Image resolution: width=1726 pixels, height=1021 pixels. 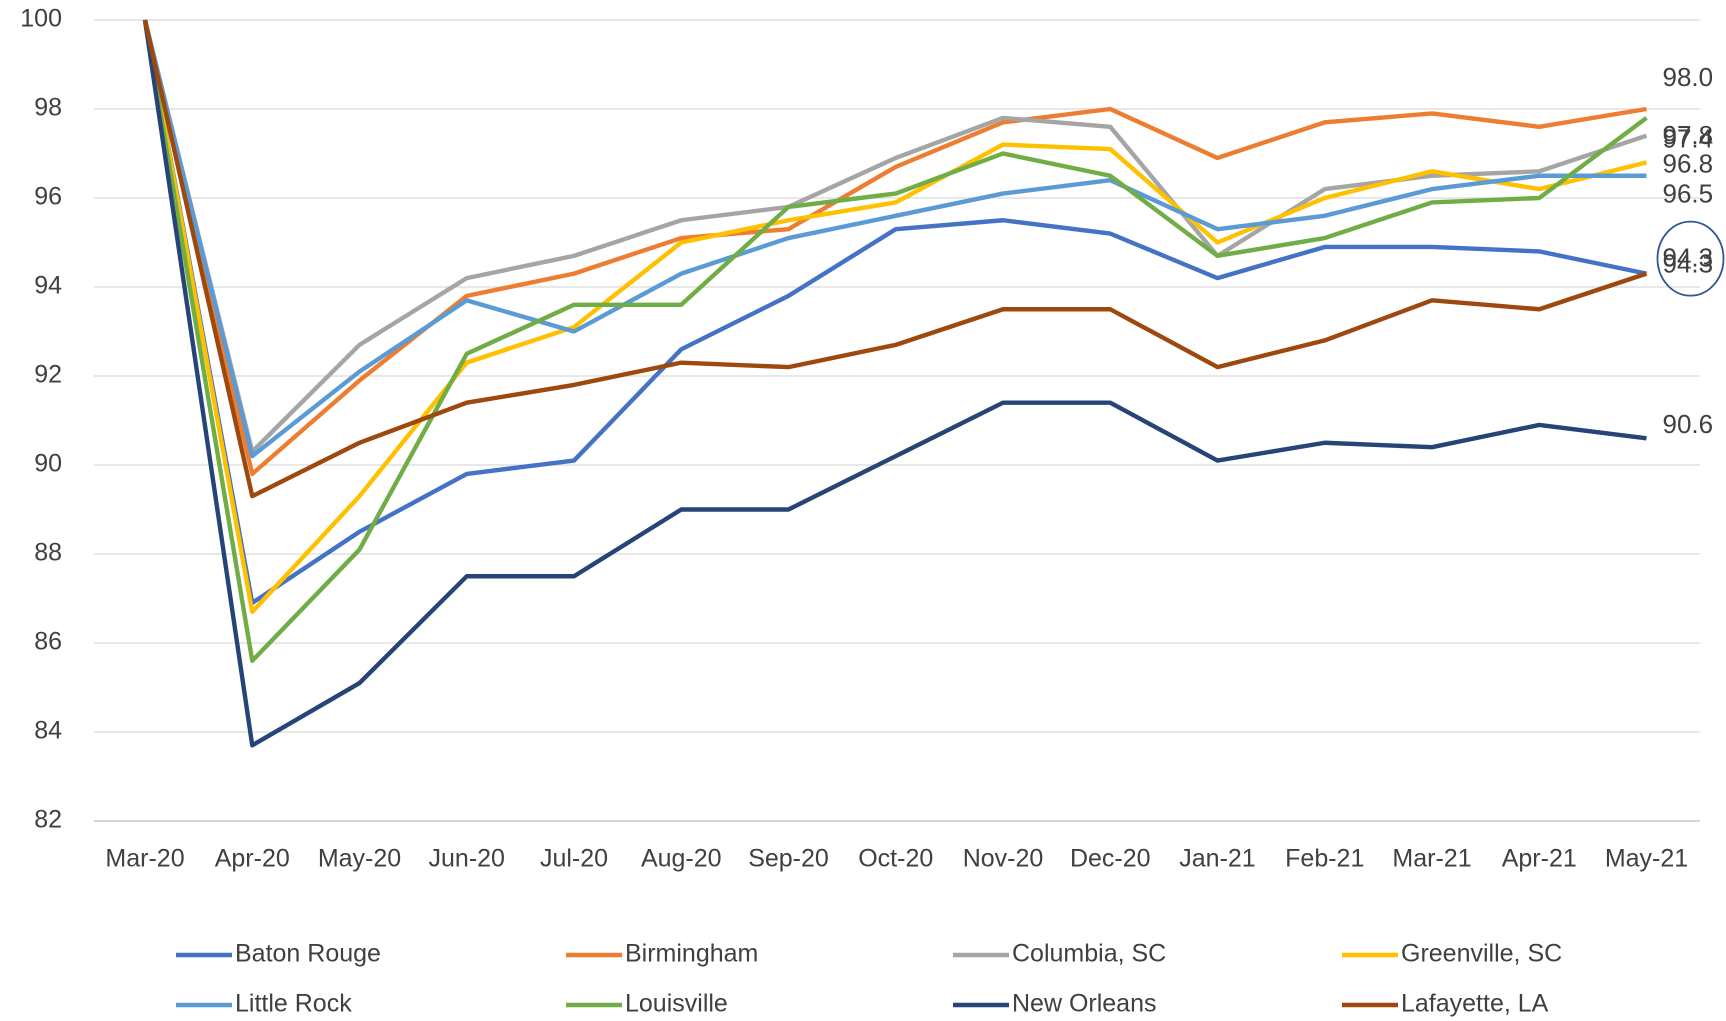 What do you see at coordinates (1646, 859) in the screenshot?
I see `x-tick-label: May-21` at bounding box center [1646, 859].